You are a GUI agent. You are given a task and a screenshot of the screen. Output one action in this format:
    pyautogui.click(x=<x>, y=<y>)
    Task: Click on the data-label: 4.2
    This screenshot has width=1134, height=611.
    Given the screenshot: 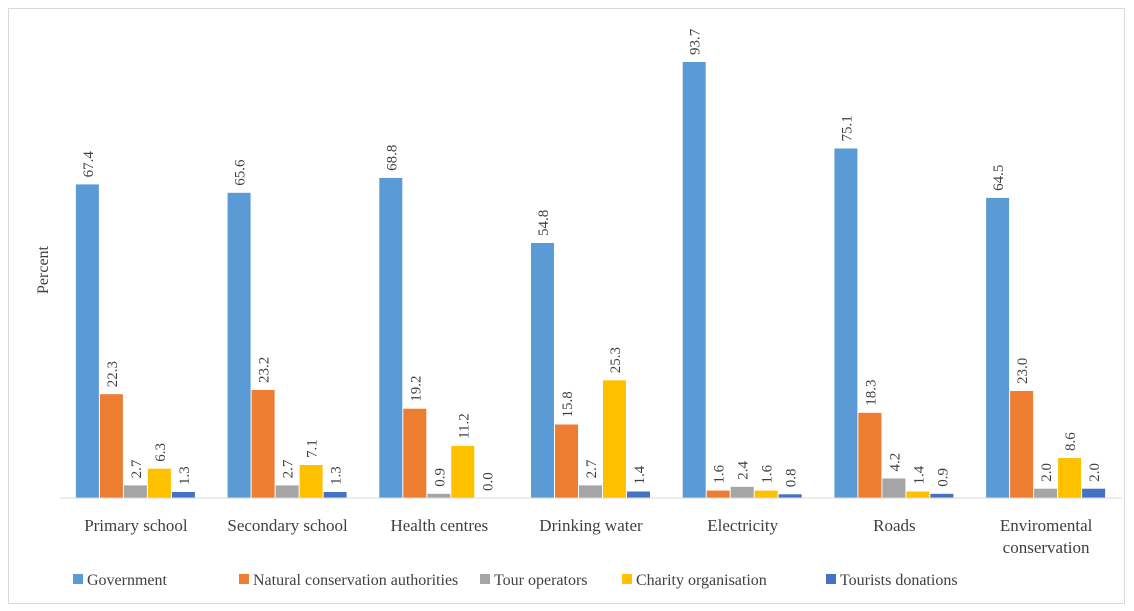 What is the action you would take?
    pyautogui.click(x=895, y=462)
    